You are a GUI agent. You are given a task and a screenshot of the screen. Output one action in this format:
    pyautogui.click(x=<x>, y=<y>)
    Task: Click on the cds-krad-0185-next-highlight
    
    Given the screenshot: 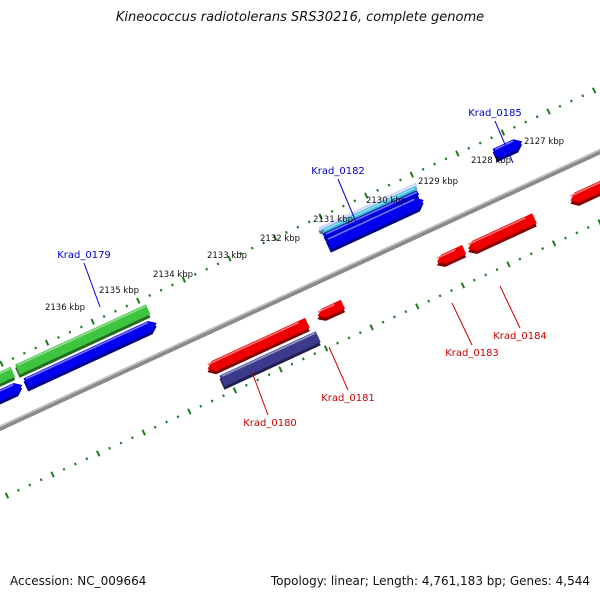 What is the action you would take?
    pyautogui.click(x=585, y=189)
    